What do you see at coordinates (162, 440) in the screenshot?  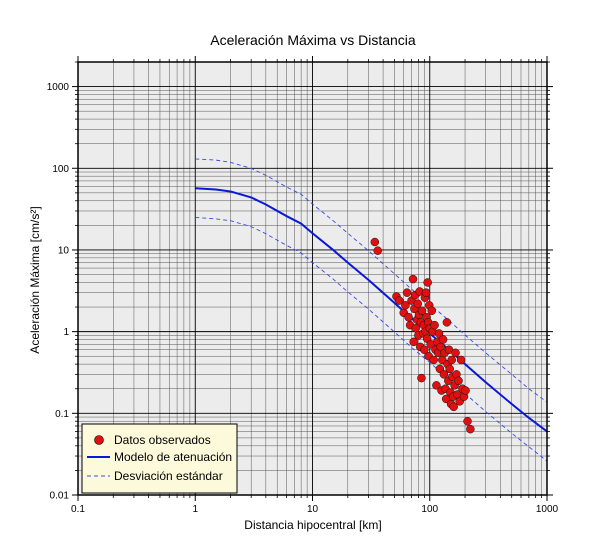 I see `legend-observed-label: Datos observados` at bounding box center [162, 440].